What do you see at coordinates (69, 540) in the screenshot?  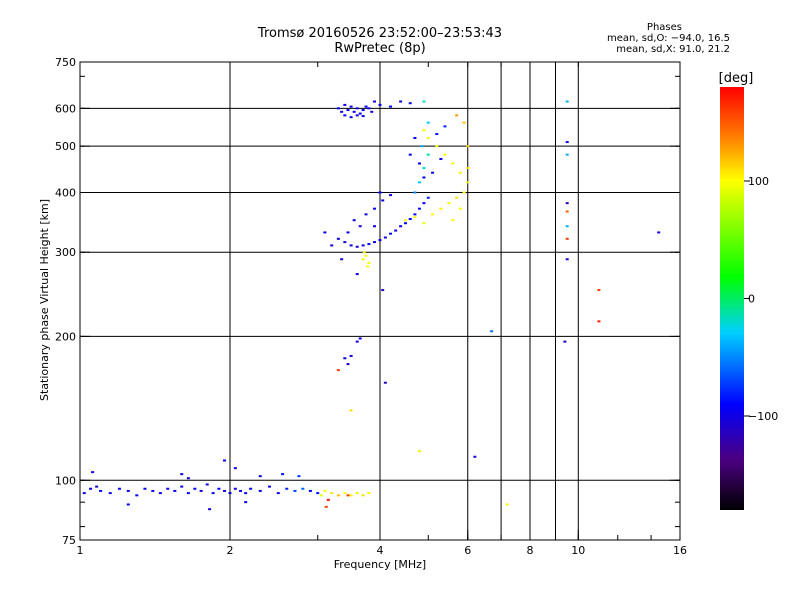 I see `y-tick-label: 75` at bounding box center [69, 540].